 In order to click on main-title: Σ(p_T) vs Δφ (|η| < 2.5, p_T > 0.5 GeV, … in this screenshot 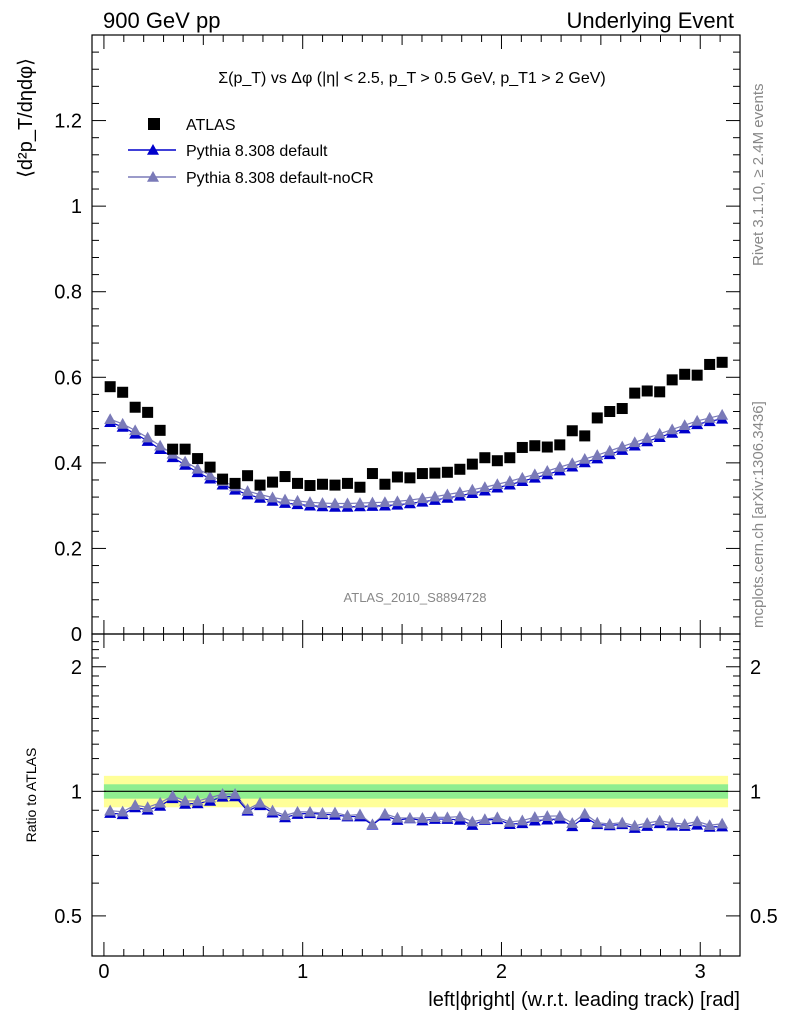, I will do `click(411, 78)`.